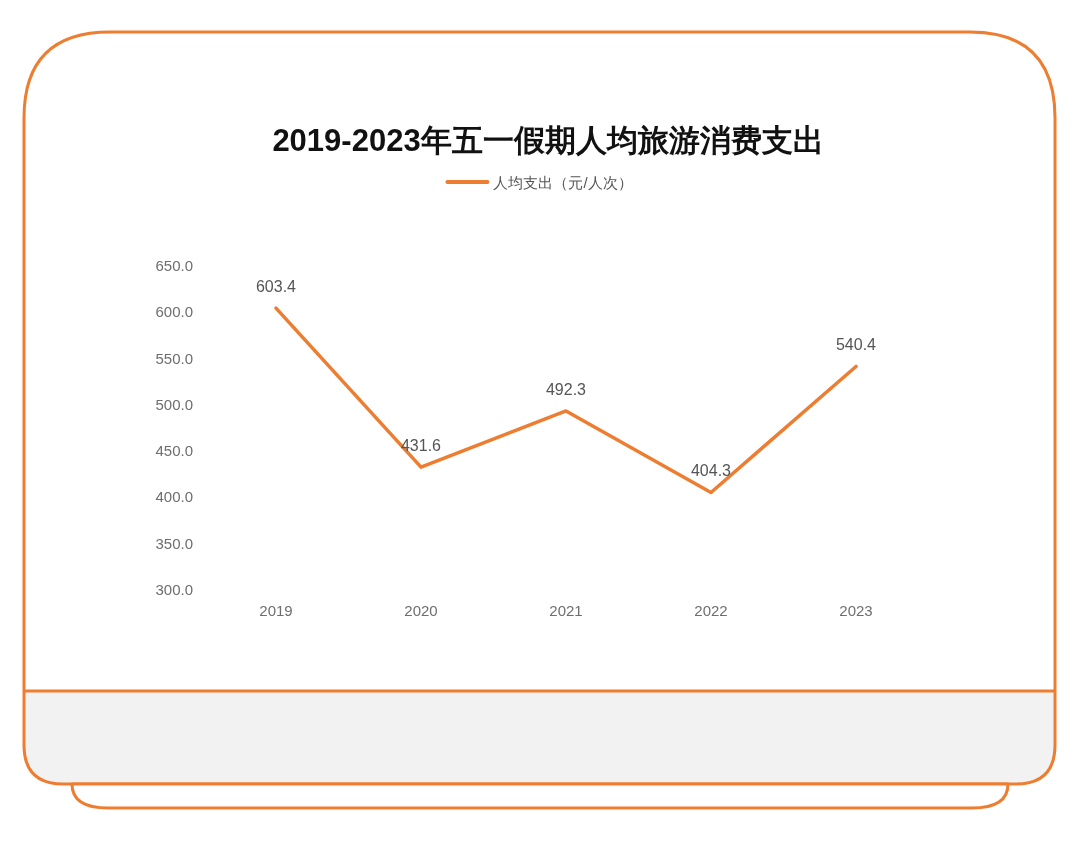 The width and height of the screenshot is (1080, 847). Describe the element at coordinates (174, 265) in the screenshot. I see `y-tick-label: 650.0` at that location.